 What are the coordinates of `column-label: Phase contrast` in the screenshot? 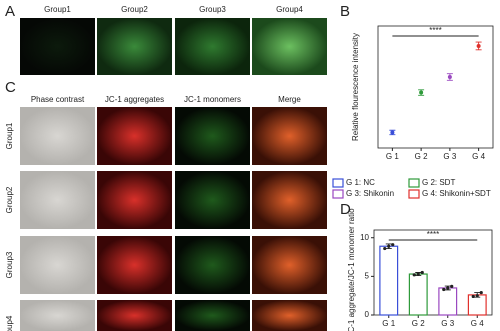 It's located at (58, 99).